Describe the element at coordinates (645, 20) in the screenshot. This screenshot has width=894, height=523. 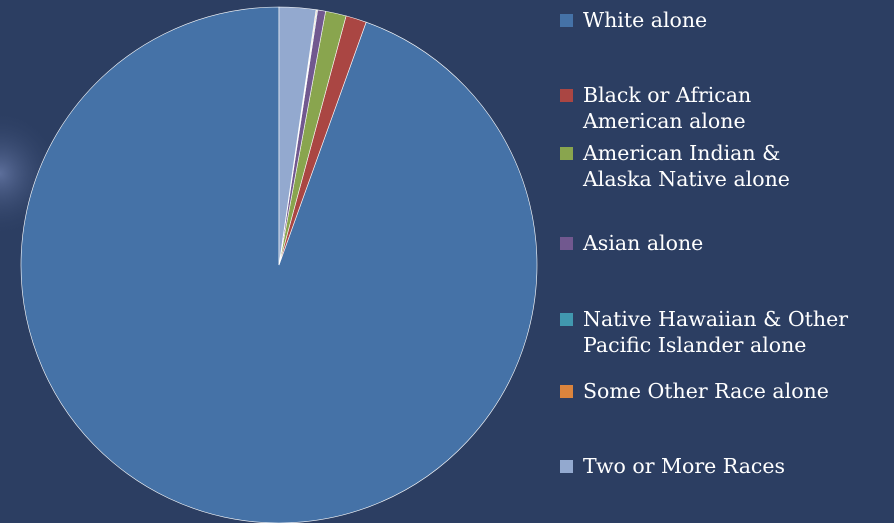
I see `legend-label: White alone` at that location.